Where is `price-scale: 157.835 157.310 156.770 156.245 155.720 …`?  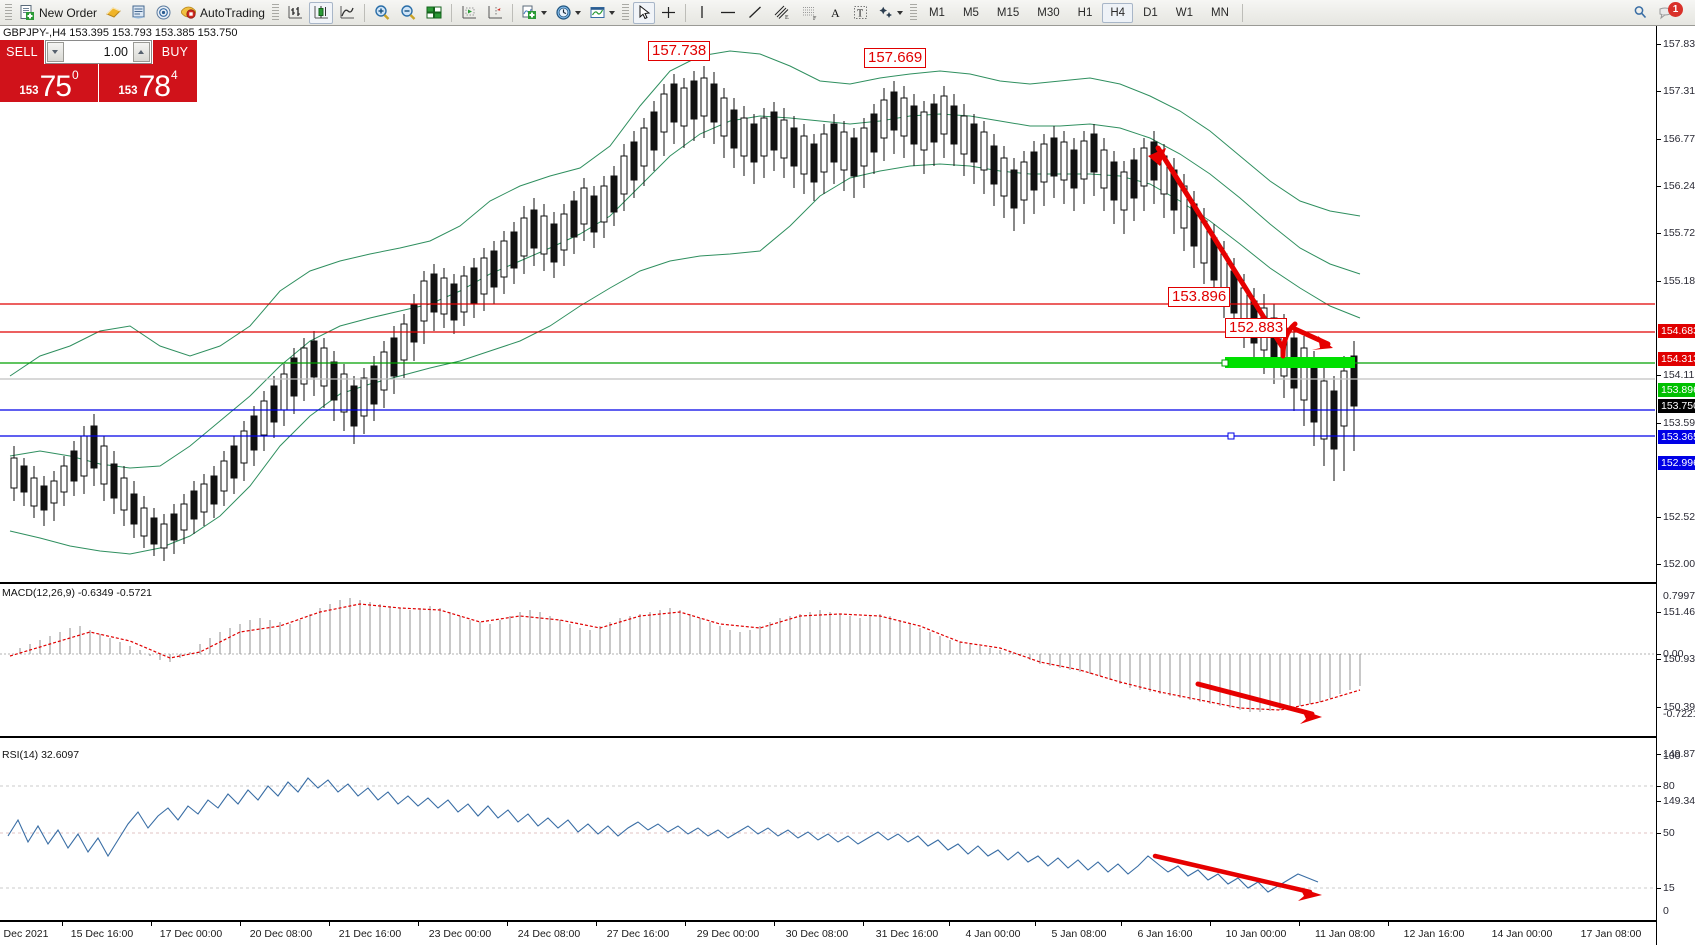 price-scale: 157.835 157.310 156.770 156.245 155.720 … is located at coordinates (1675, 485).